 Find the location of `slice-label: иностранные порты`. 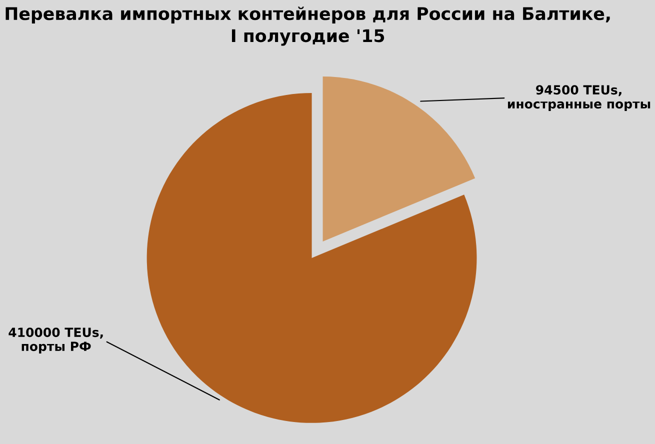

slice-label: иностранные порты is located at coordinates (579, 106).